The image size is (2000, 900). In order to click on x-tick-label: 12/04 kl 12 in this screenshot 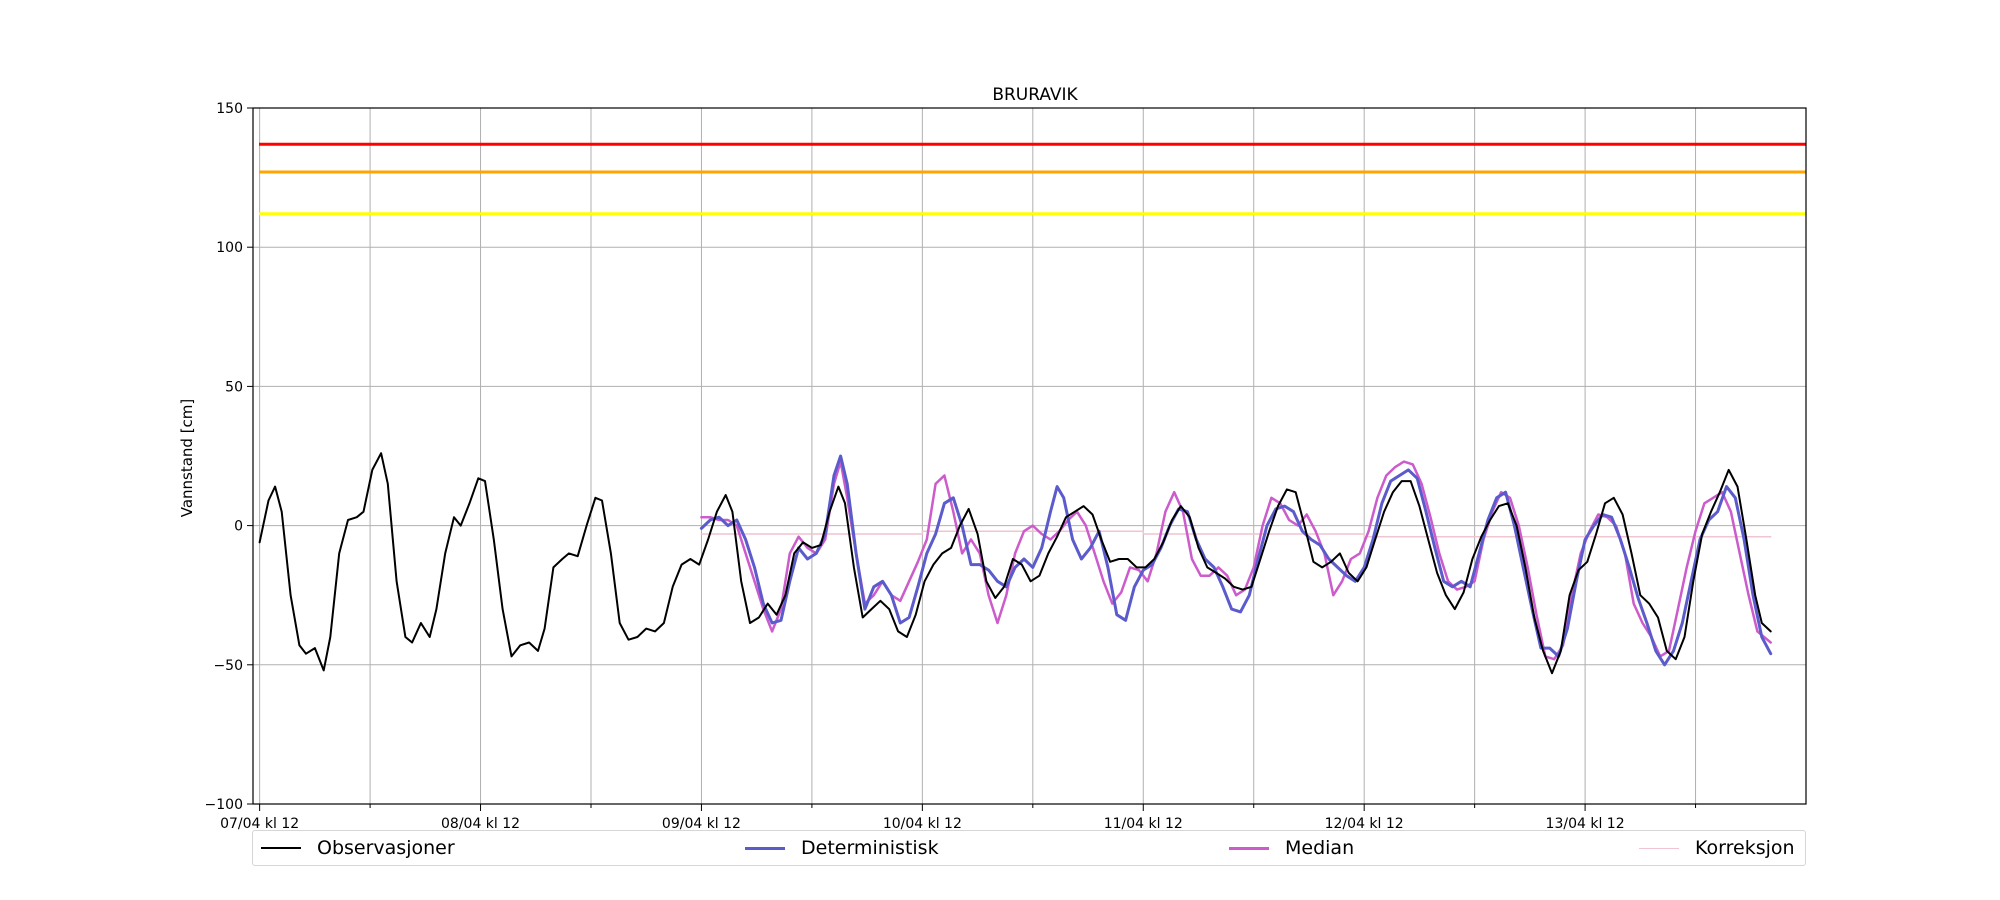, I will do `click(1364, 824)`.